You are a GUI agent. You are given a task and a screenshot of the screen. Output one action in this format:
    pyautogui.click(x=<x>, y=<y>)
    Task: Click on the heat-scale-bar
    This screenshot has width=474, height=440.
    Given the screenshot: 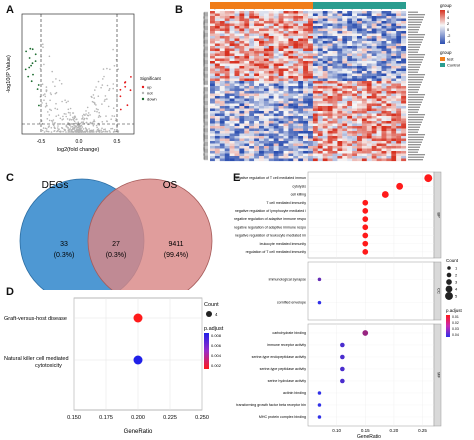 What is the action you would take?
    pyautogui.click(x=442, y=27)
    